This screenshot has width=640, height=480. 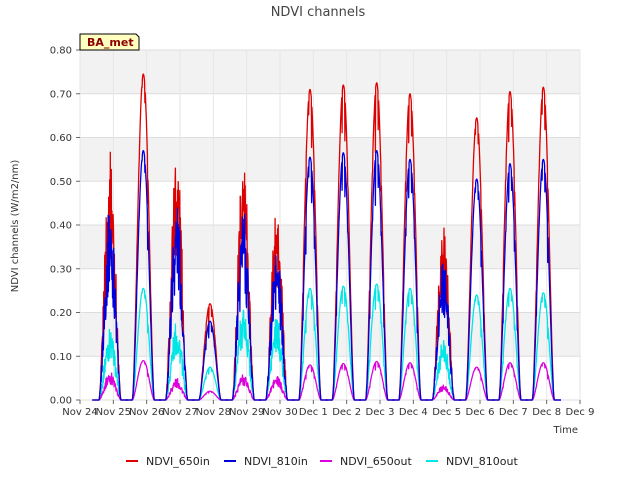 I want to click on x-tick-label: Dec 9, so click(x=580, y=412).